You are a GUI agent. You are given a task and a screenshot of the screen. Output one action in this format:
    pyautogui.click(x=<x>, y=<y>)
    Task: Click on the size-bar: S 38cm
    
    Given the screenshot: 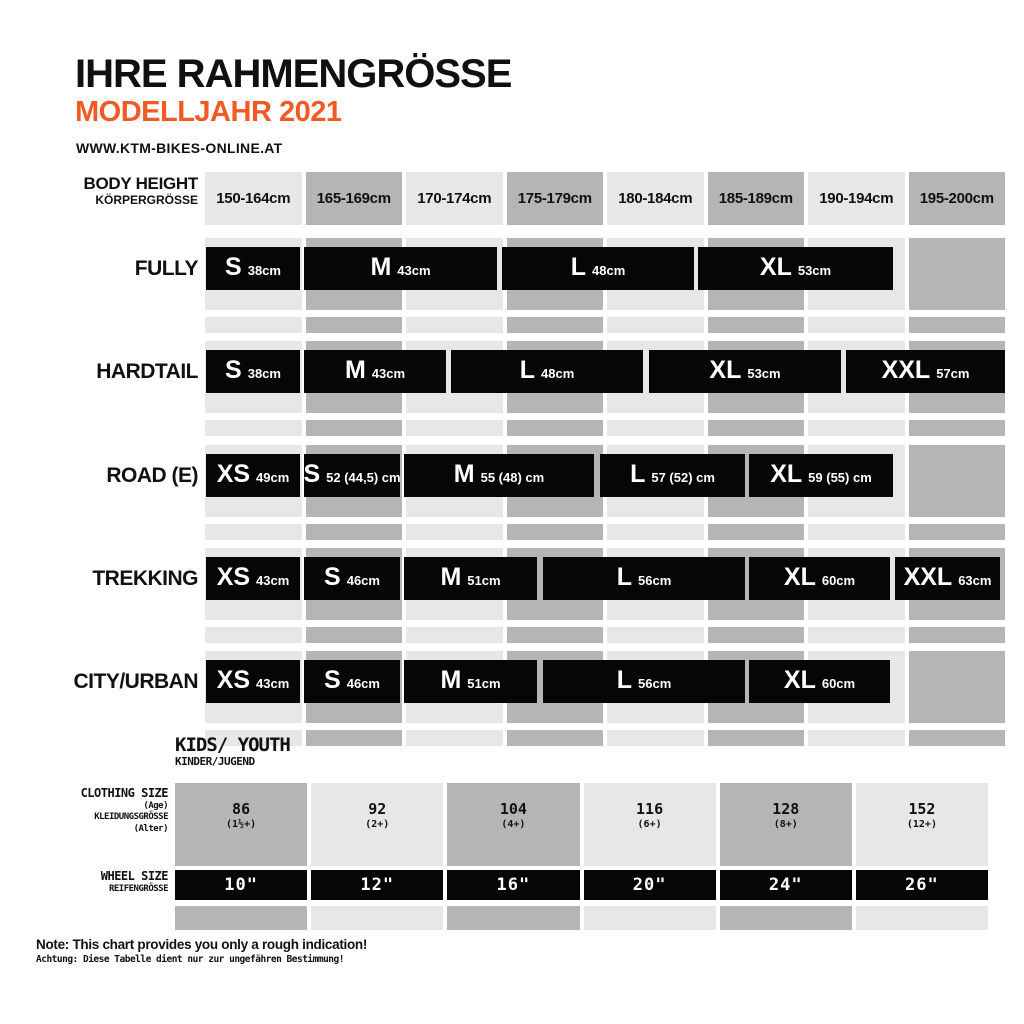 What is the action you would take?
    pyautogui.click(x=253, y=268)
    